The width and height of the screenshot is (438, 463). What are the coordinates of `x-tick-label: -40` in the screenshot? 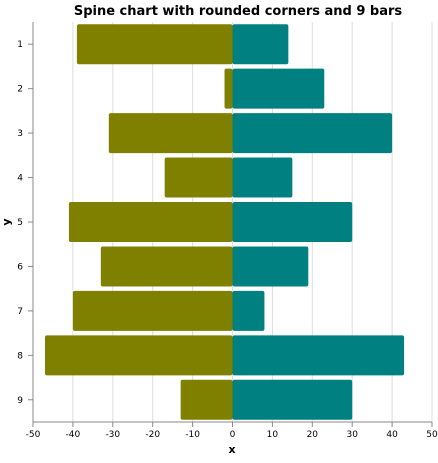 It's located at (73, 435).